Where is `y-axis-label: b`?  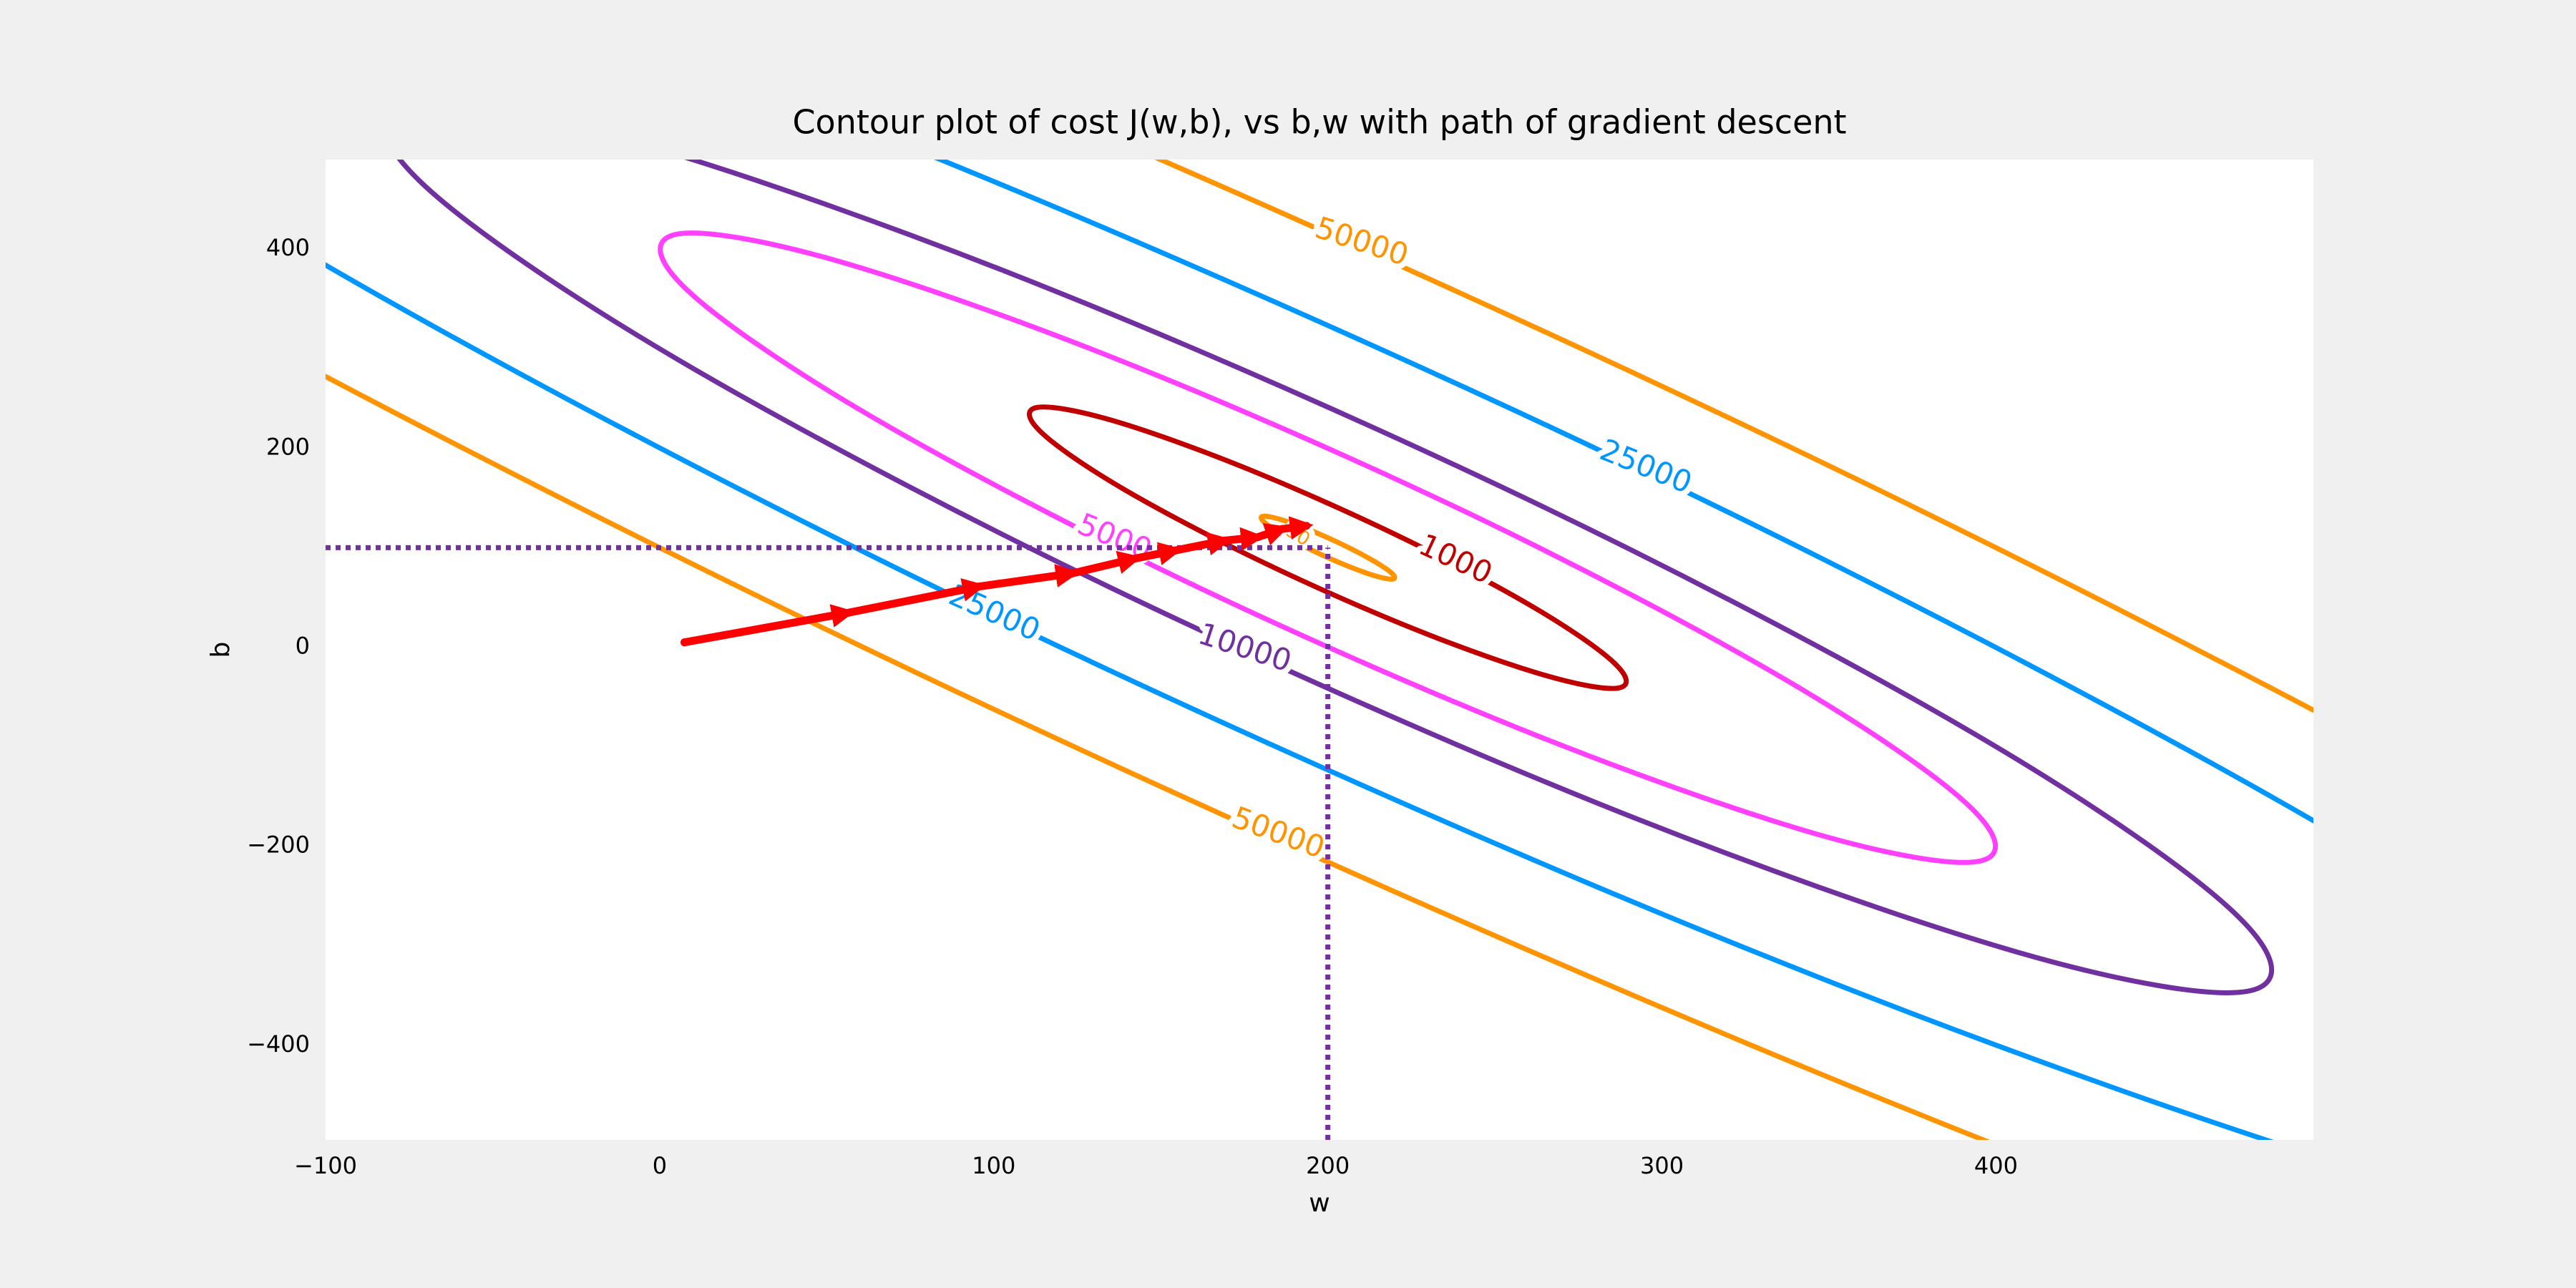 y-axis-label: b is located at coordinates (220, 650).